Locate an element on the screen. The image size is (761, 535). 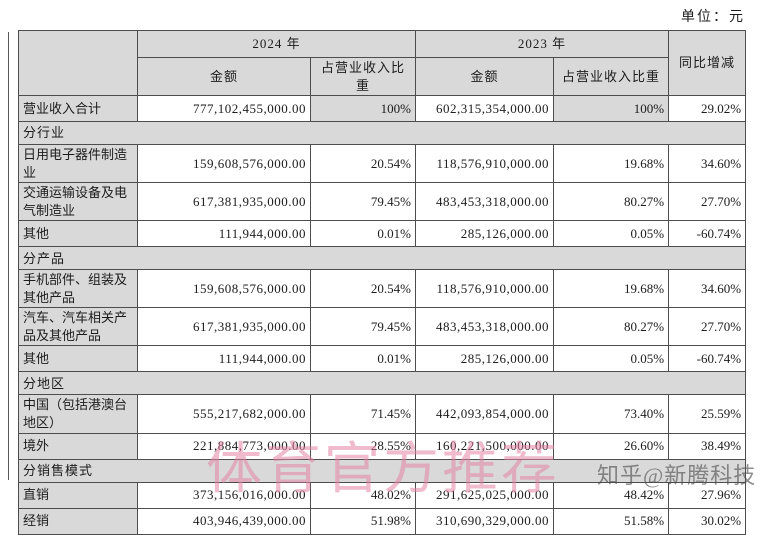
amount-2024-header: 金额 is located at coordinates (224, 76).